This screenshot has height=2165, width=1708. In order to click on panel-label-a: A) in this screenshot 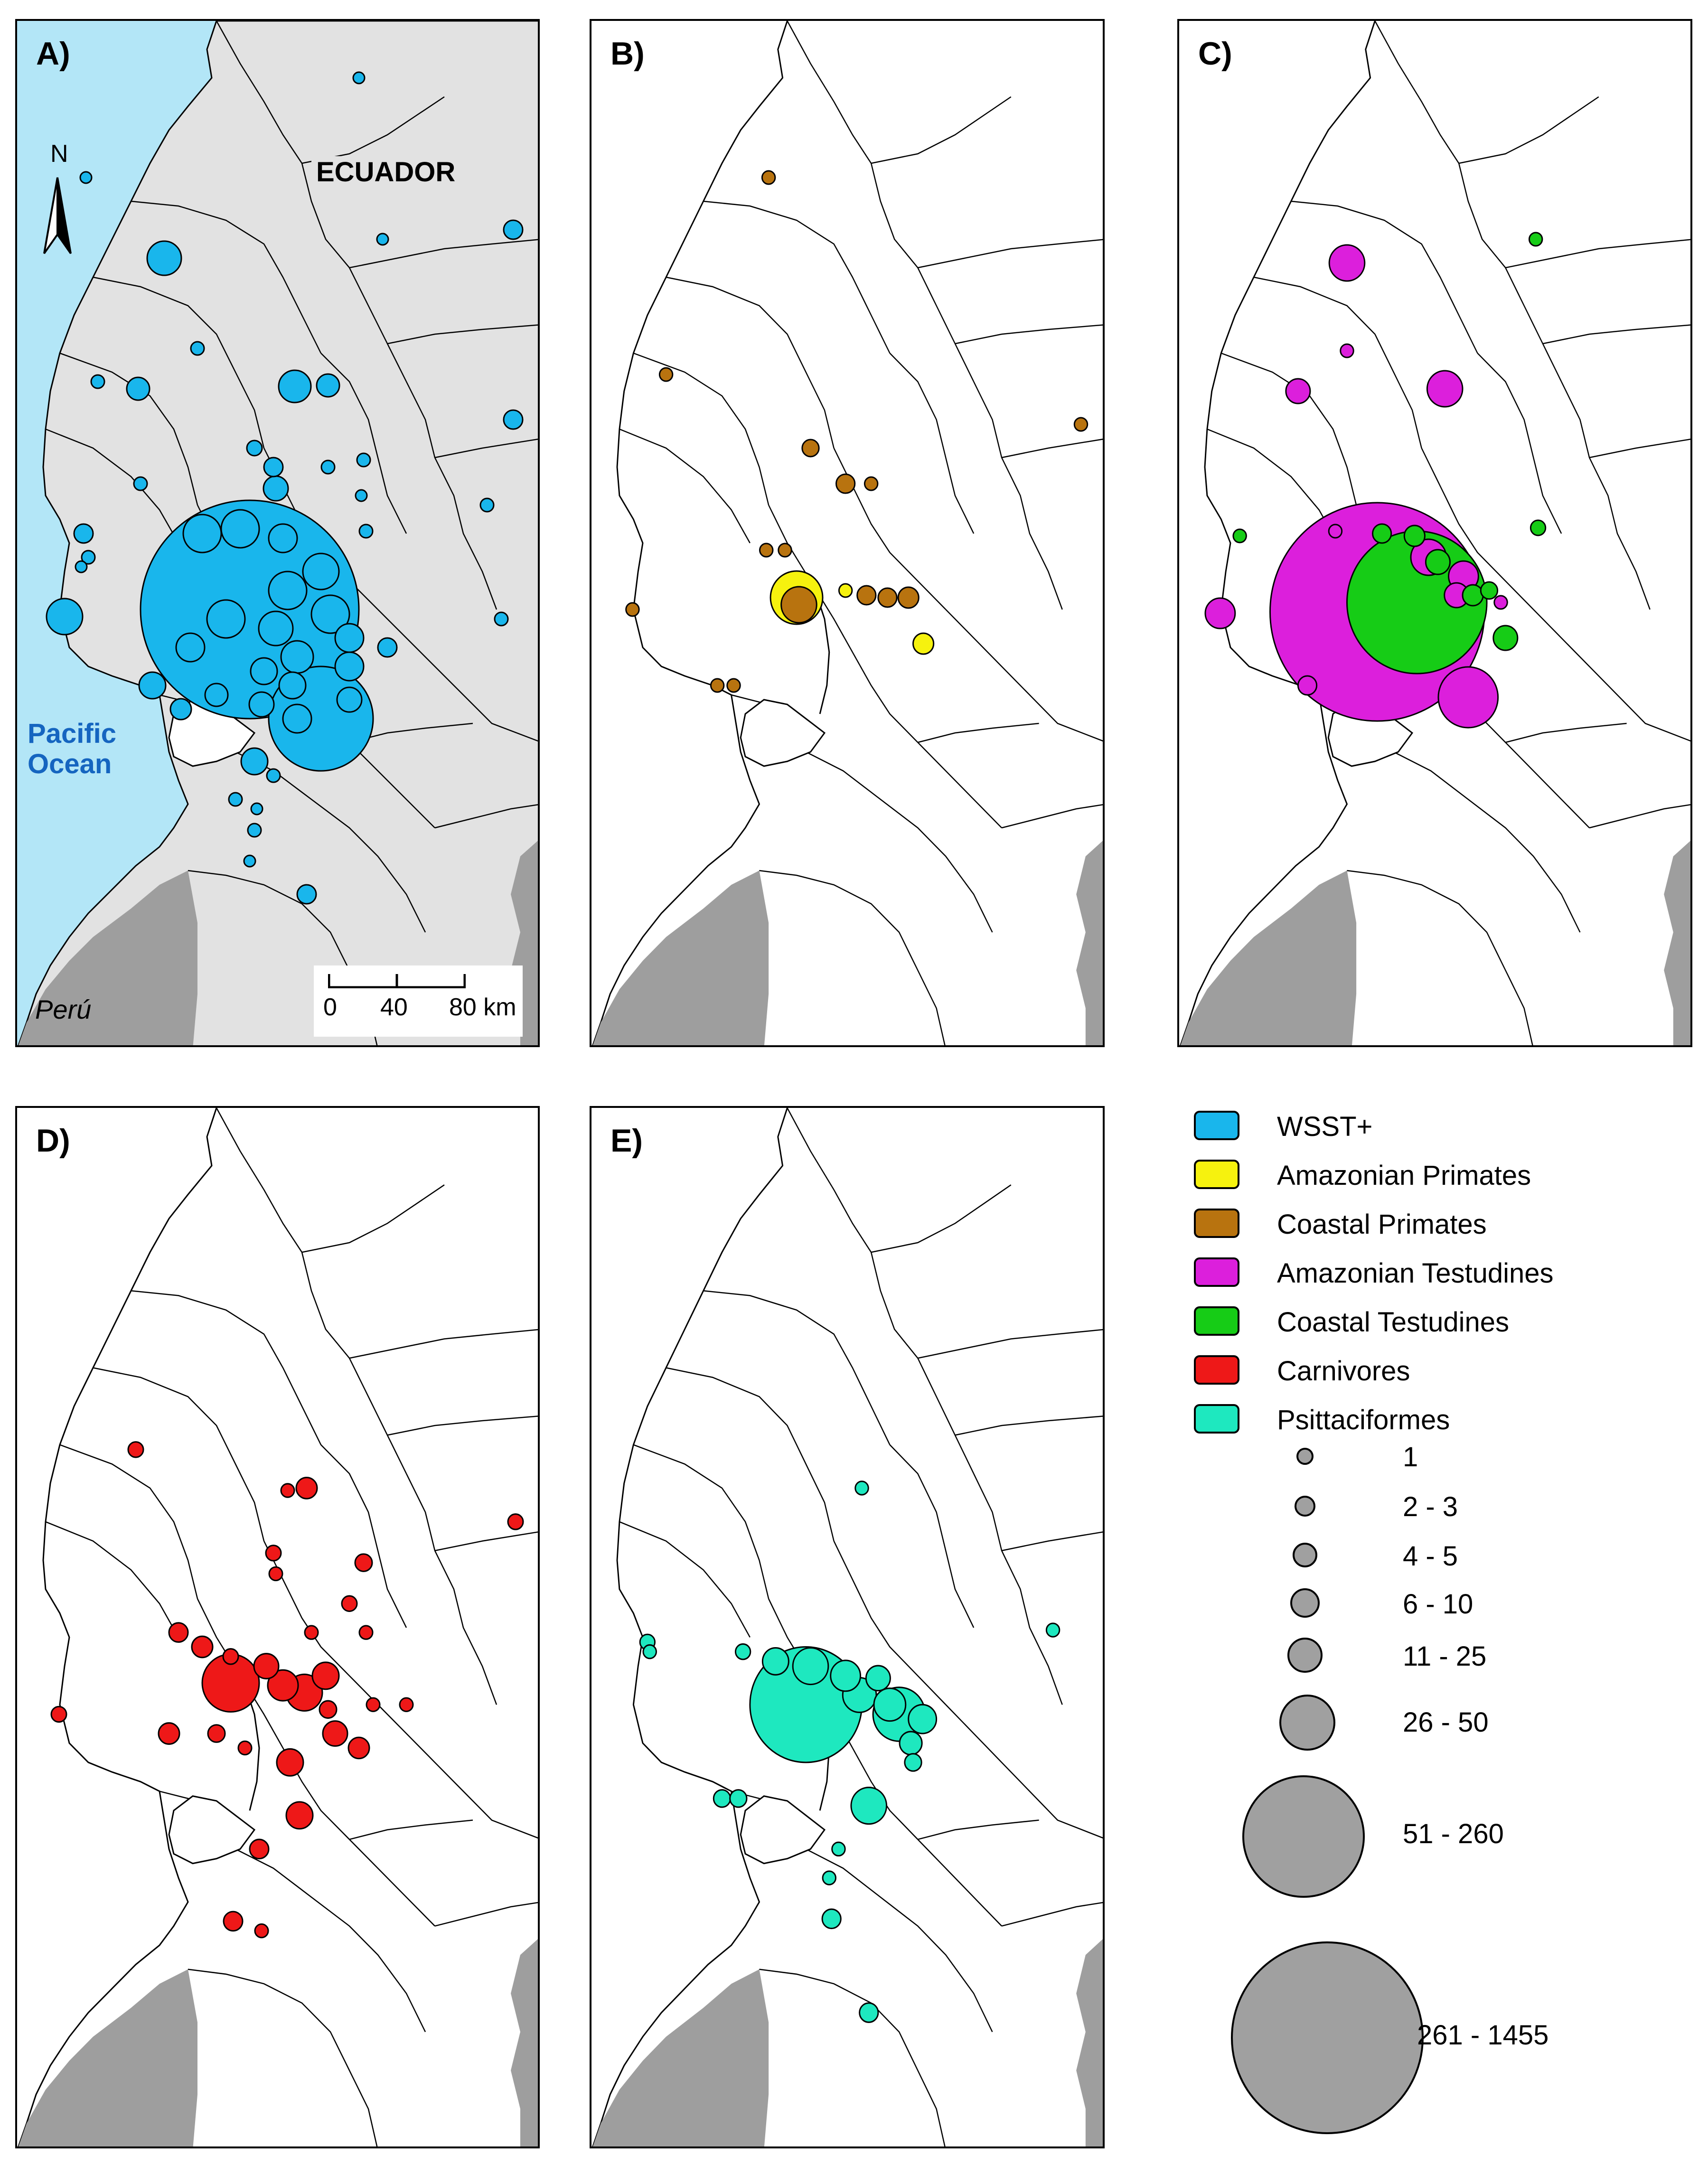, I will do `click(53, 54)`.